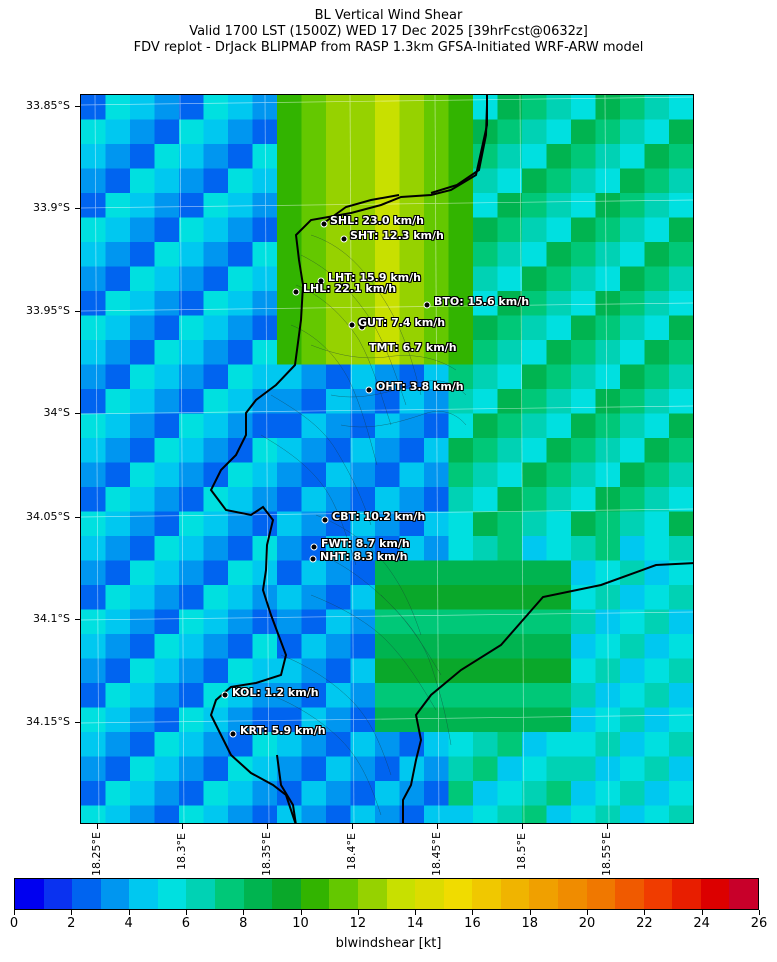 Image resolution: width=777 pixels, height=962 pixels. Describe the element at coordinates (522, 826) in the screenshot. I see `lon-tick` at that location.